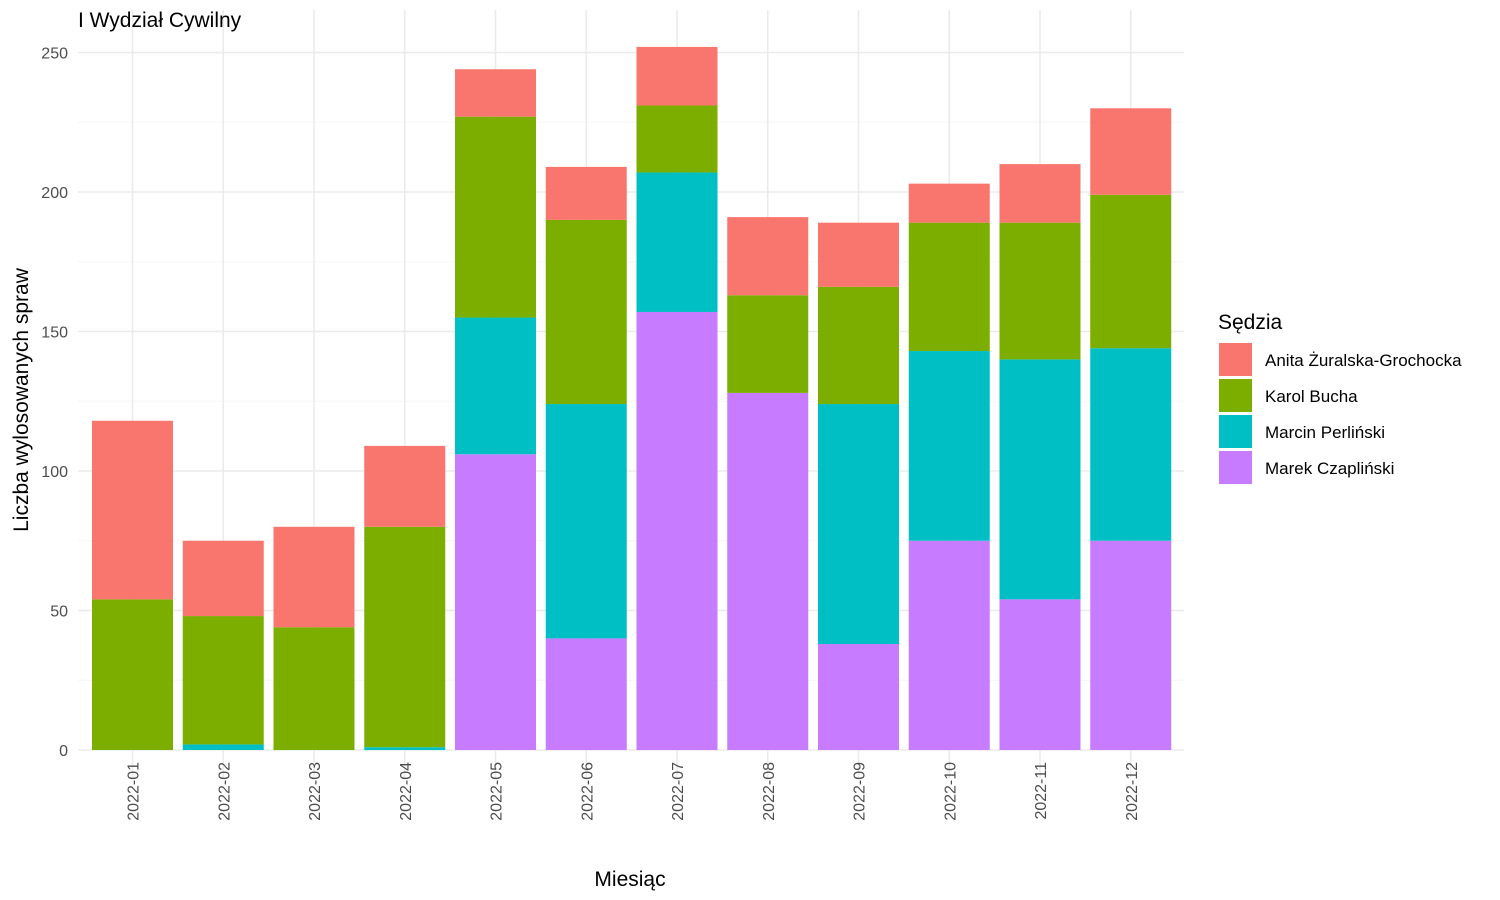 The height and width of the screenshot is (900, 1500). What do you see at coordinates (134, 791) in the screenshot?
I see `x-tick-label: 2022-01` at bounding box center [134, 791].